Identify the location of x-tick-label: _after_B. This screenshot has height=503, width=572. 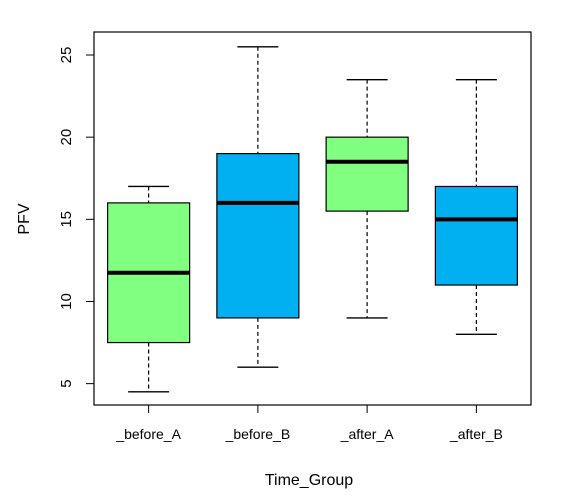
(476, 434).